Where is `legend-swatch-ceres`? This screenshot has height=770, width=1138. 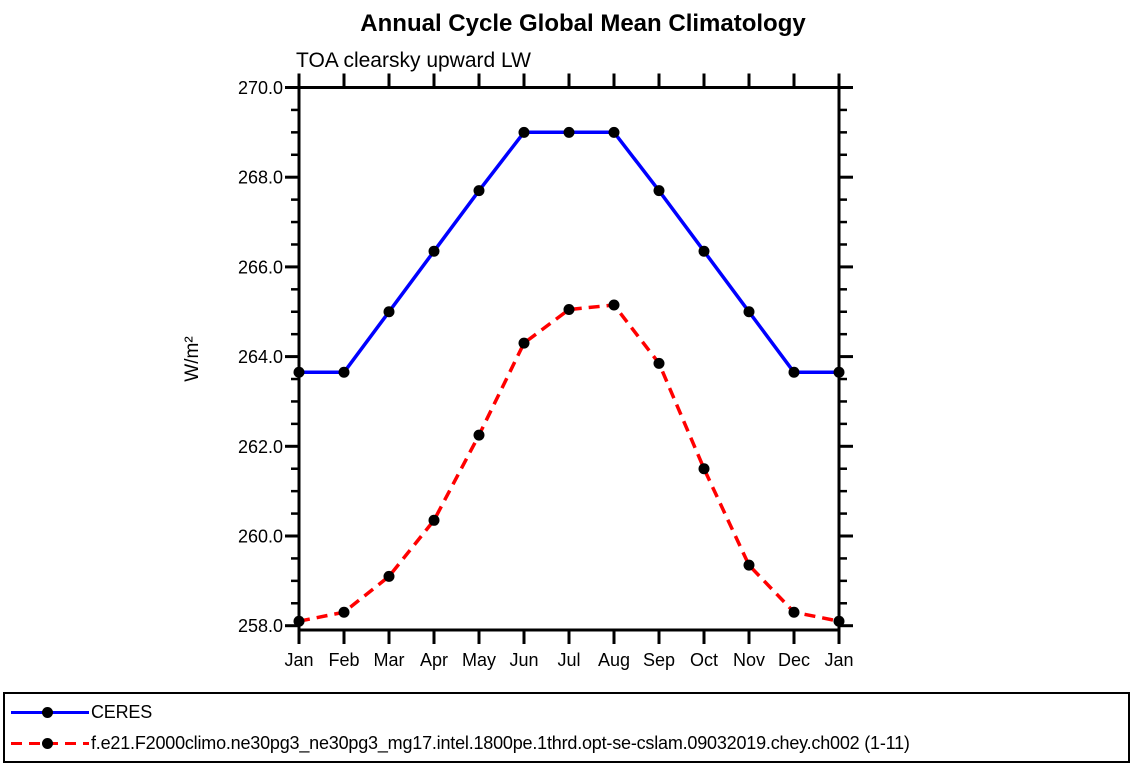
legend-swatch-ceres is located at coordinates (50, 712).